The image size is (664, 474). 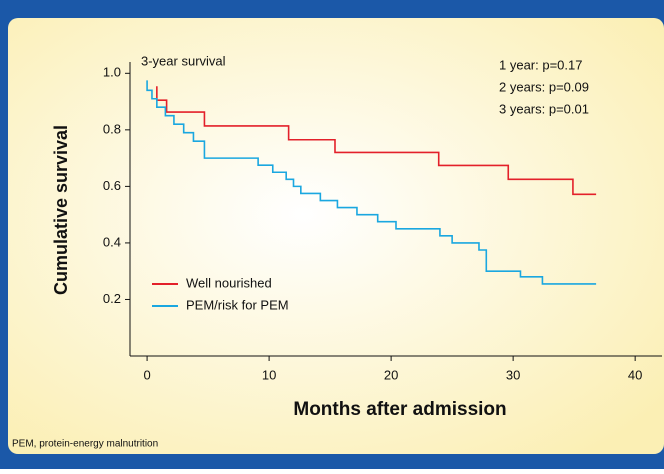 What do you see at coordinates (183, 60) in the screenshot?
I see `annotation: 3-year survival` at bounding box center [183, 60].